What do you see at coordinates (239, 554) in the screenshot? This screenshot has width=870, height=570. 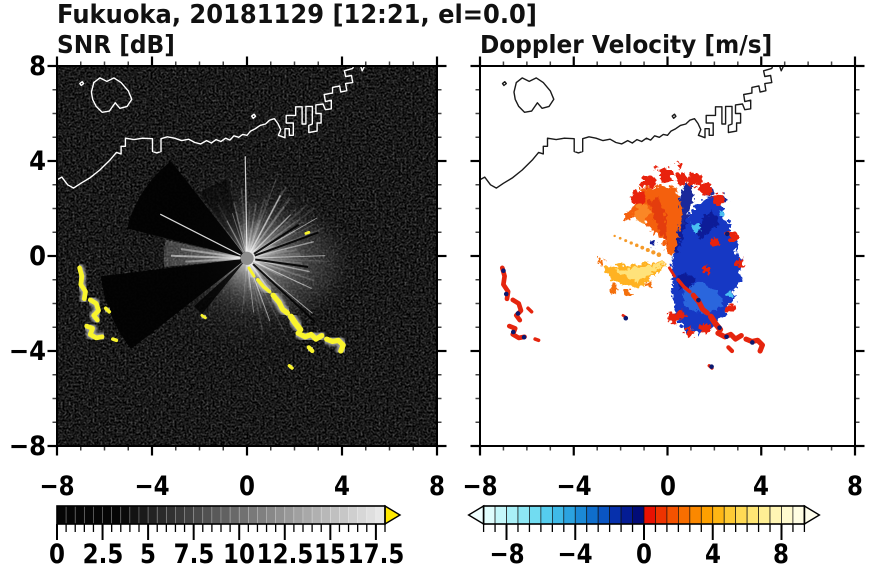 I see `snr-colorbar-tick-label: 10` at bounding box center [239, 554].